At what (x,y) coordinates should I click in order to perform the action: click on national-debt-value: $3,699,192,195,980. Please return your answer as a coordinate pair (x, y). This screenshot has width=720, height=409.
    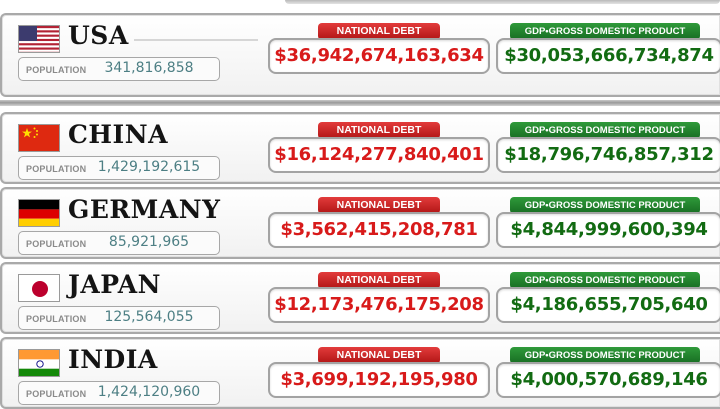
    Looking at the image, I should click on (379, 379).